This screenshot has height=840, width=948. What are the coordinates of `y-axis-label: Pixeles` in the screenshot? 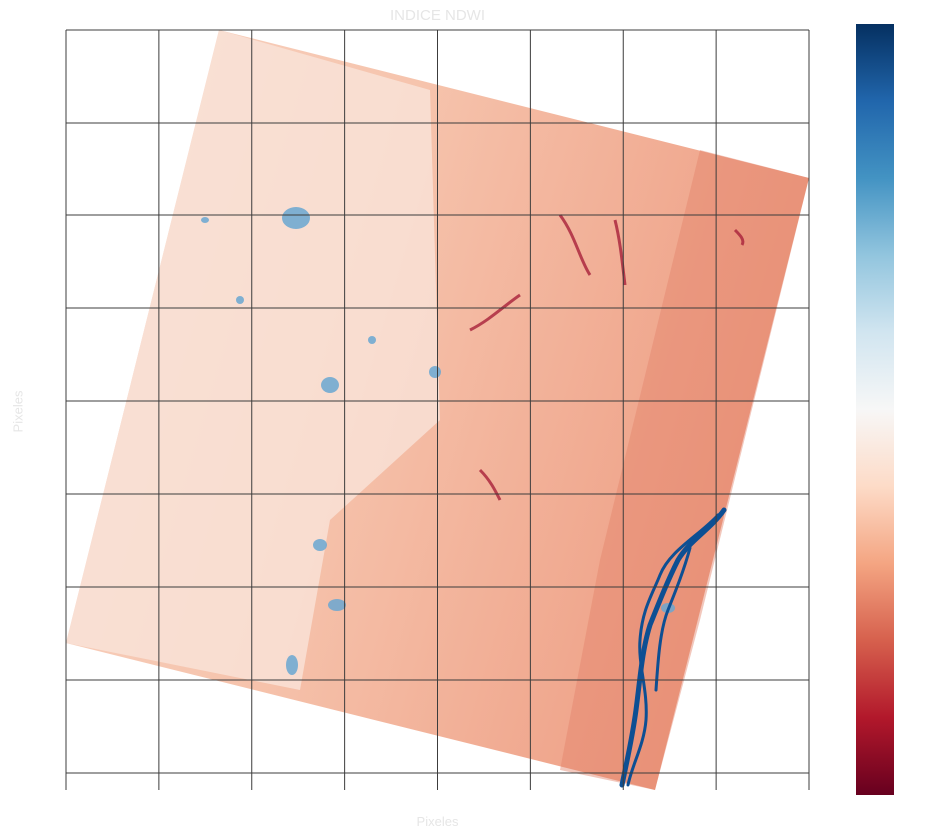 It's located at (18, 411).